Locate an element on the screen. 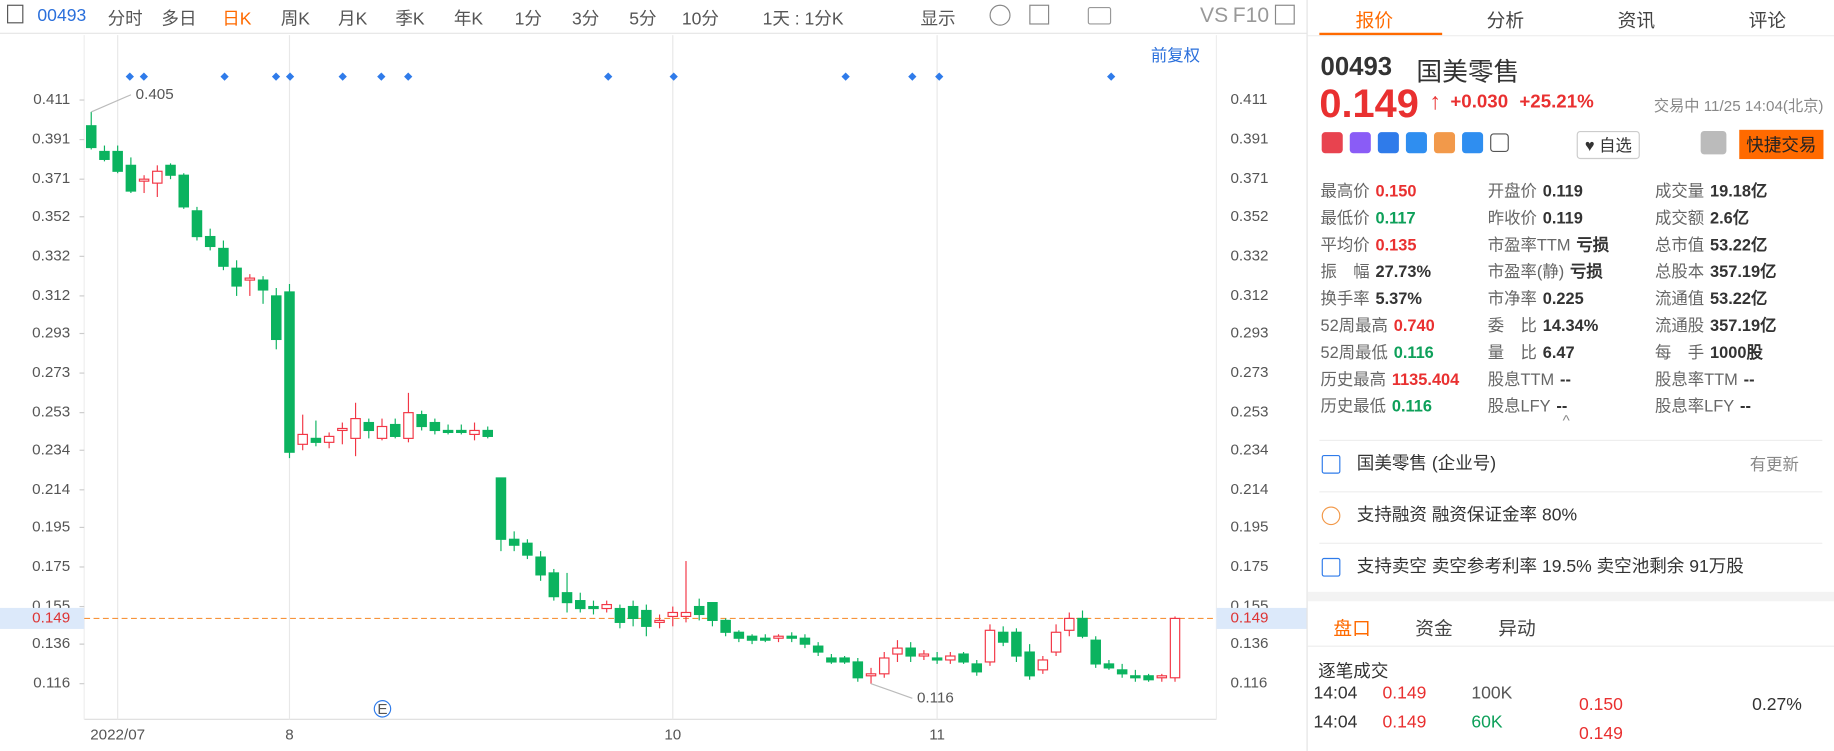 The width and height of the screenshot is (1834, 751). period: 周K is located at coordinates (295, 19).